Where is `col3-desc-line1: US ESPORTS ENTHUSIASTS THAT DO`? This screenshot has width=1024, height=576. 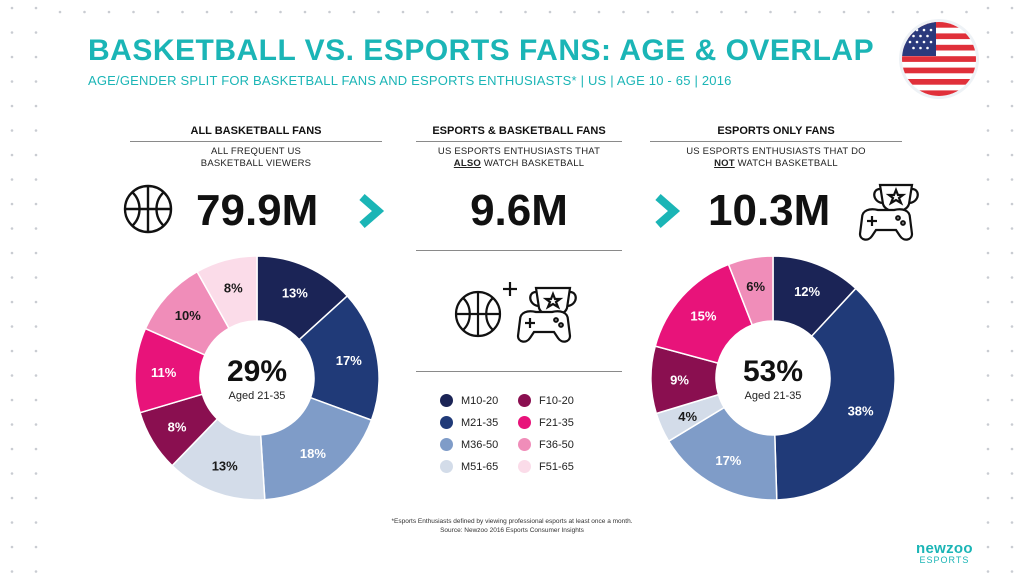 col3-desc-line1: US ESPORTS ENTHUSIASTS THAT DO is located at coordinates (776, 151).